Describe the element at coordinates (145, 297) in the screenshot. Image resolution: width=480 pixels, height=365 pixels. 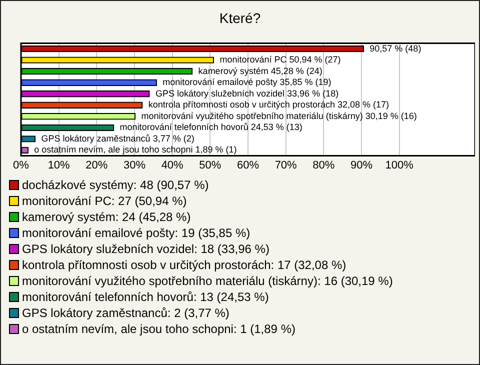
I see `legend-label: monitorování telefonních hovorů: 13 (24,53 %)` at that location.